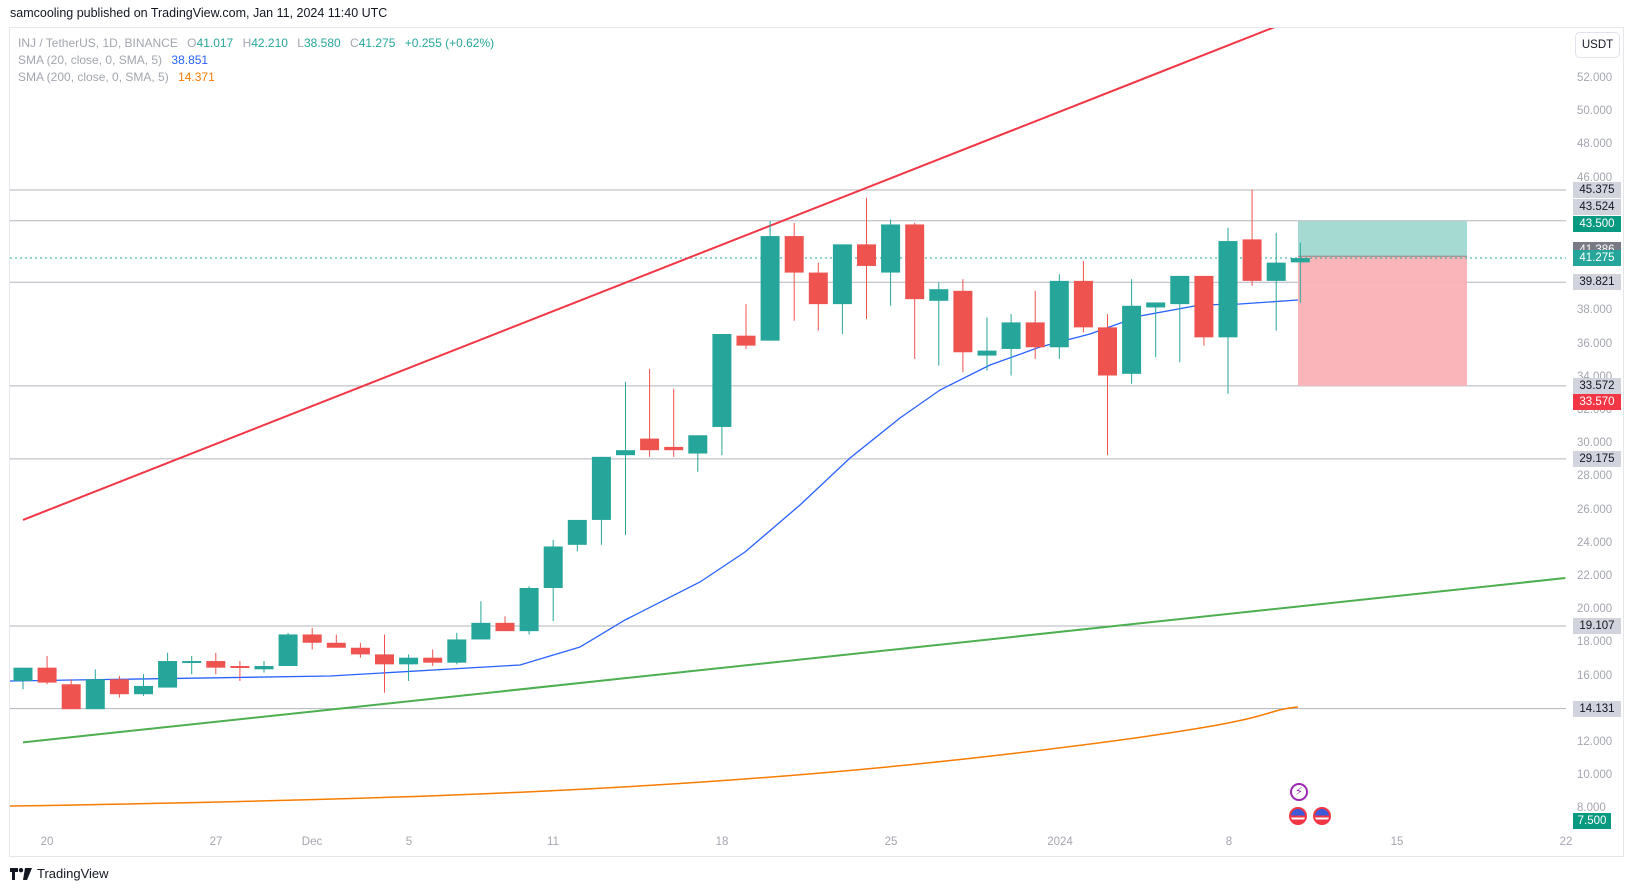 This screenshot has height=891, width=1634. Describe the element at coordinates (73, 873) in the screenshot. I see `tradingview-wordmark: TradingView` at that location.